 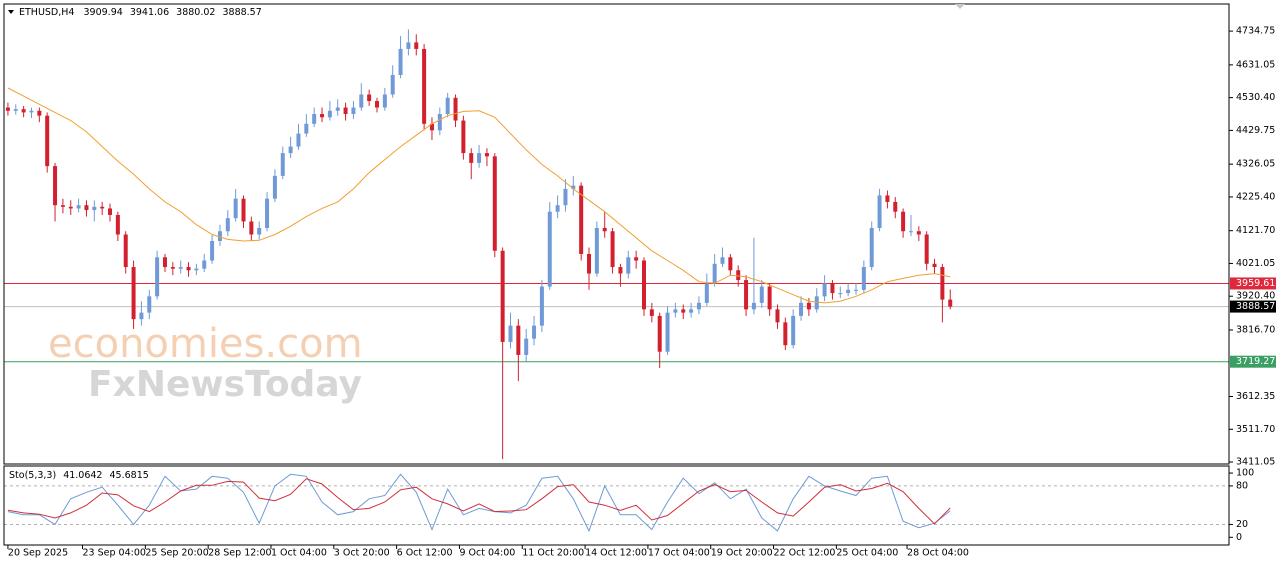 What do you see at coordinates (1255, 462) in the screenshot?
I see `y-tick-label: 3411.05` at bounding box center [1255, 462].